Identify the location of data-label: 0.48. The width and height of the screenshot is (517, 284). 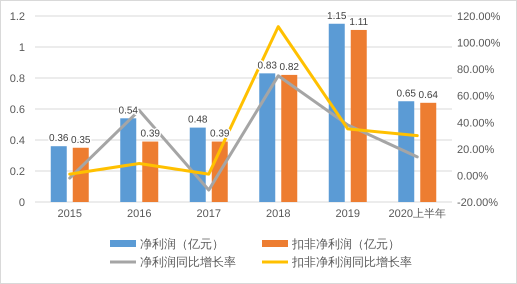
(198, 120).